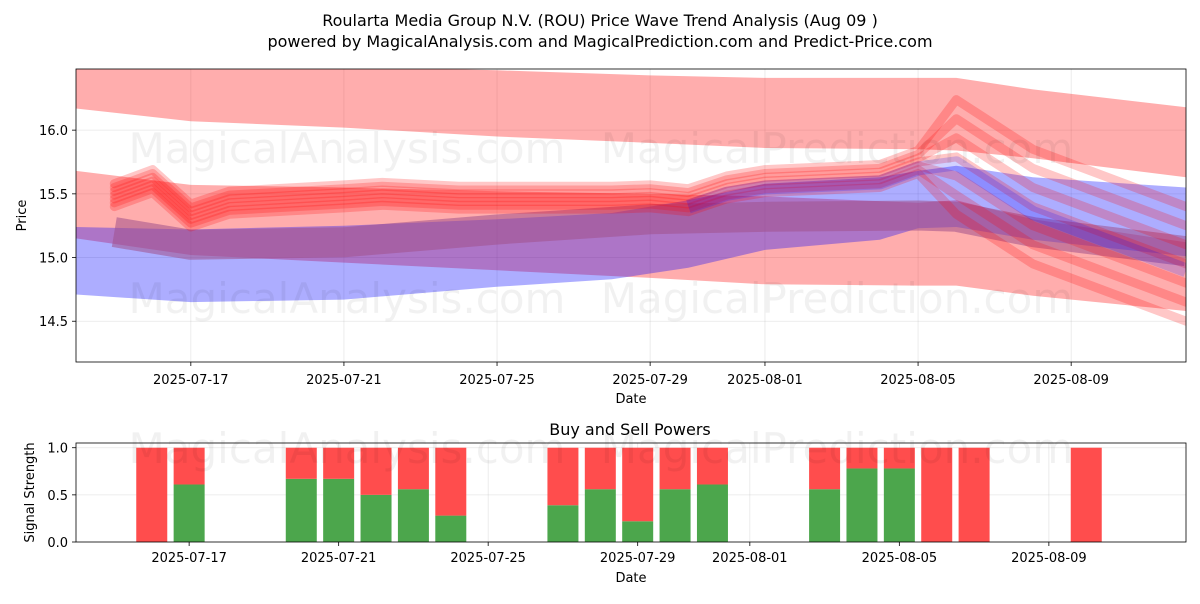 The image size is (1200, 604). I want to click on signal-panel-title: Buy and Sell Powers, so click(630, 429).